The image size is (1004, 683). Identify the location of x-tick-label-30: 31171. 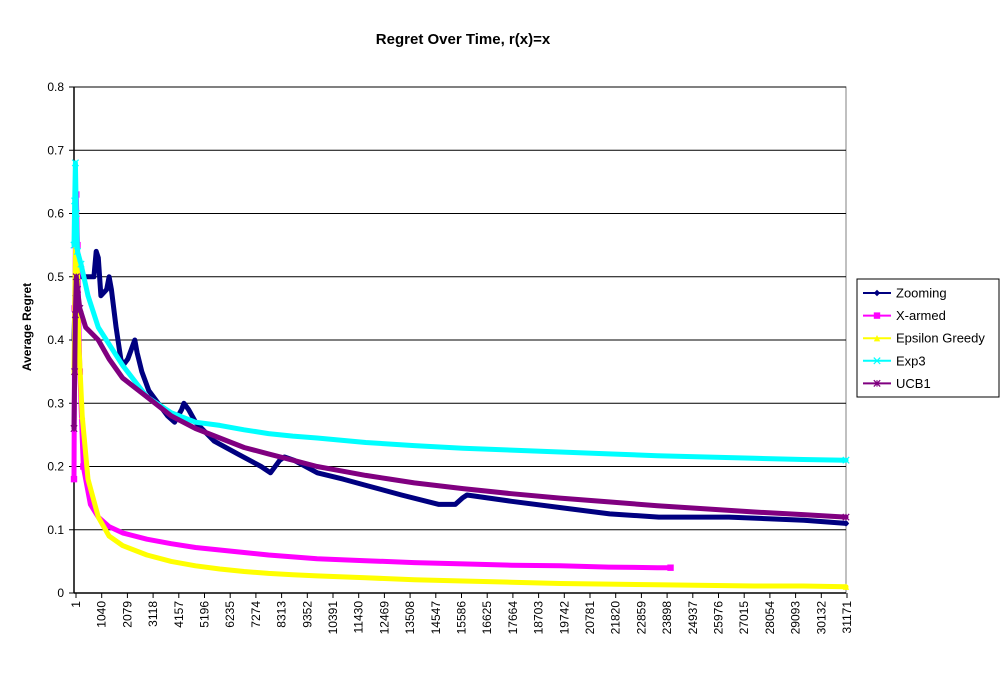
(847, 617).